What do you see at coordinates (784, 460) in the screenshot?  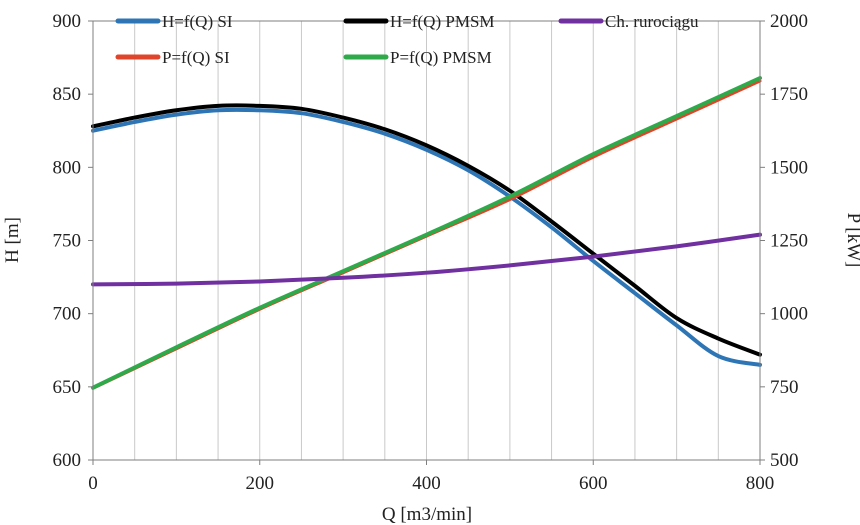 I see `y2-tick-label: 500` at bounding box center [784, 460].